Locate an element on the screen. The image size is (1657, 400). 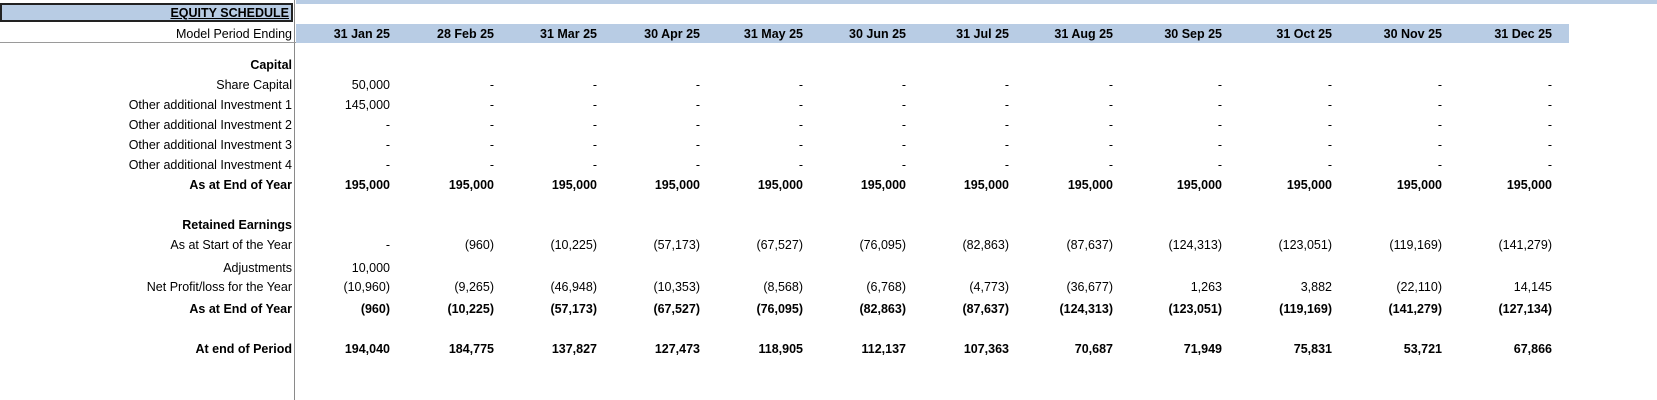
retained-row-cell: (36,677) is located at coordinates (1089, 287).